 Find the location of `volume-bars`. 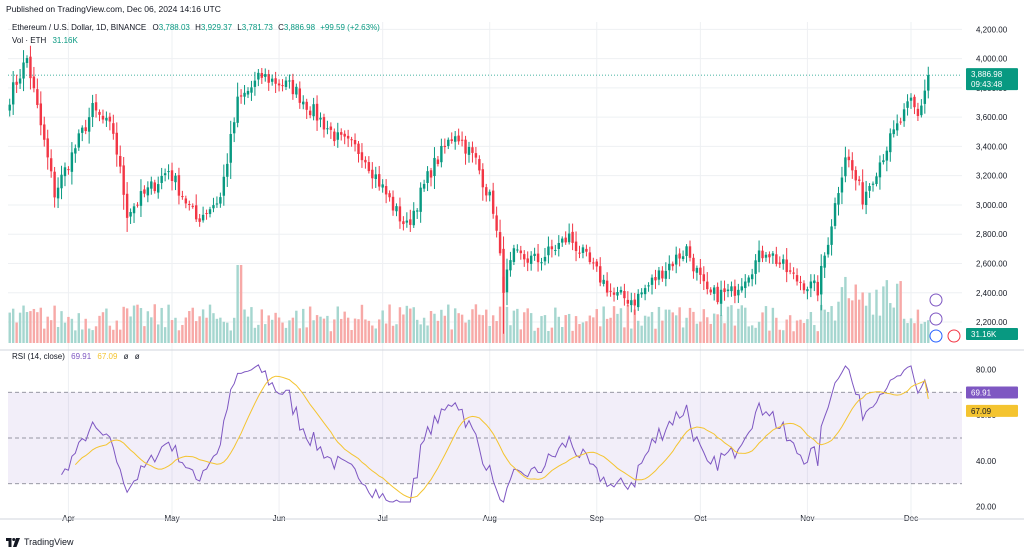

volume-bars is located at coordinates (469, 304).